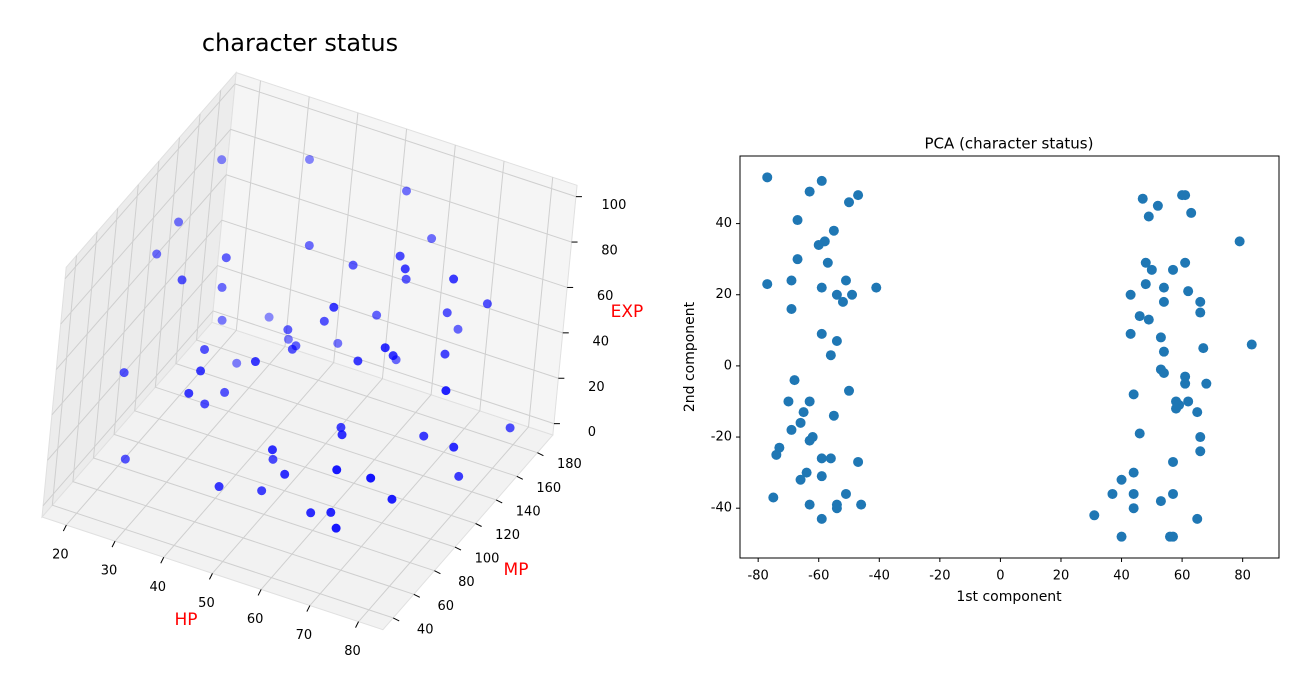 This screenshot has width=1306, height=697. What do you see at coordinates (596, 387) in the screenshot?
I see `z-tick-label: 20` at bounding box center [596, 387].